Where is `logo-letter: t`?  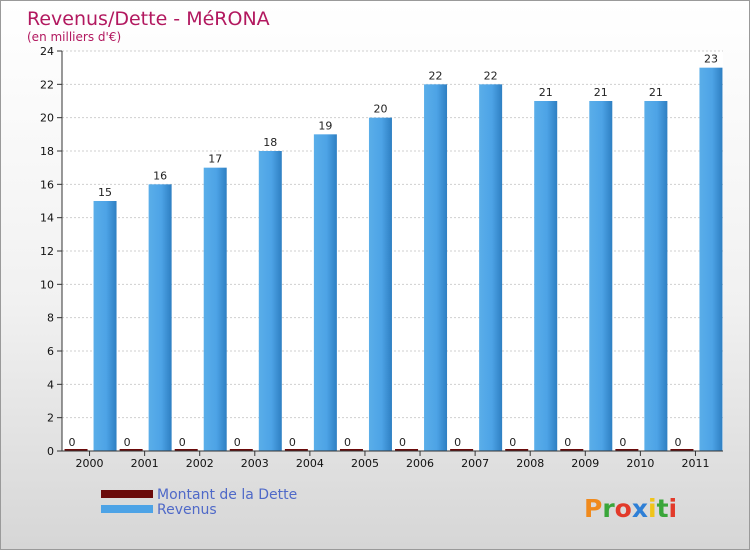
logo-letter: t is located at coordinates (663, 508).